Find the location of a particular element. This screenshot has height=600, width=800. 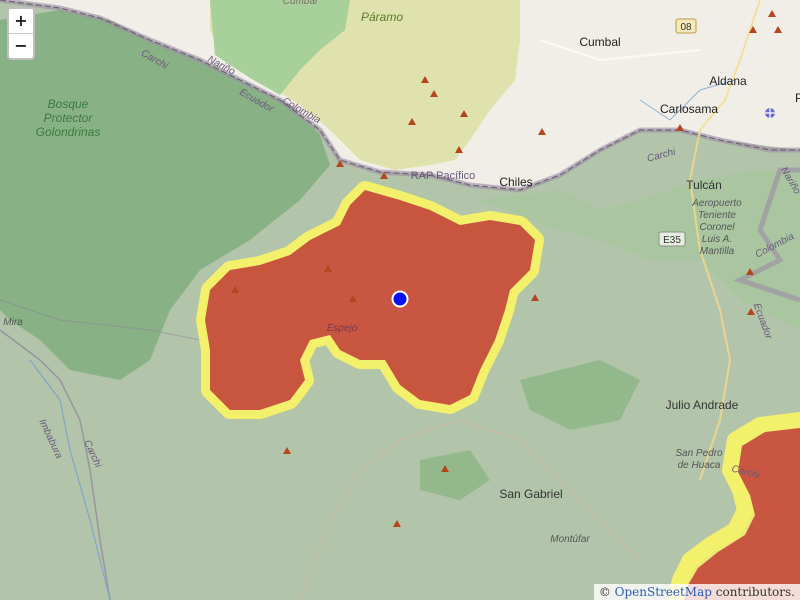

road-e35 is located at coordinates (724, 240).